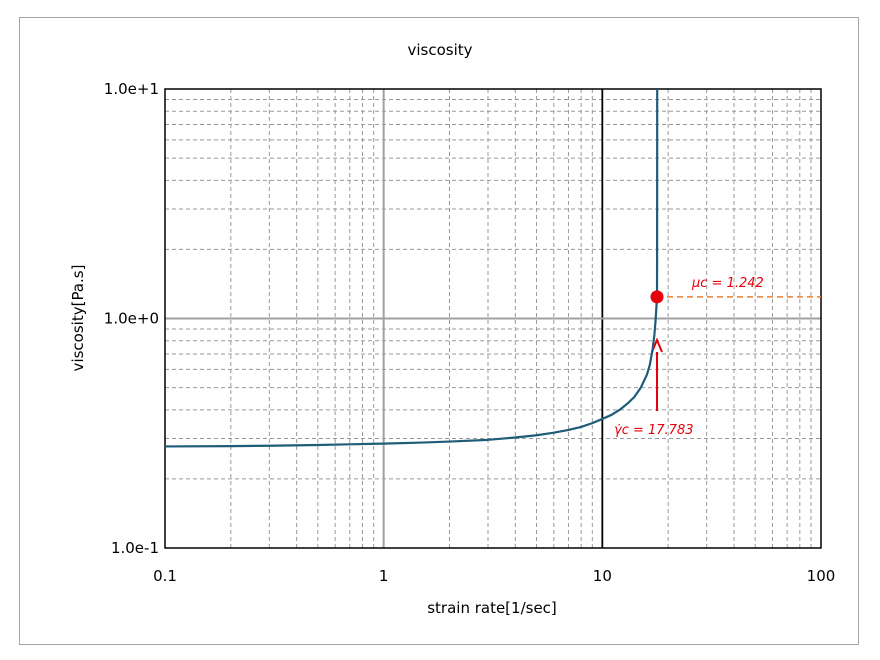 Image resolution: width=880 pixels, height=660 pixels. Describe the element at coordinates (602, 576) in the screenshot. I see `x-tick-label: 10` at that location.